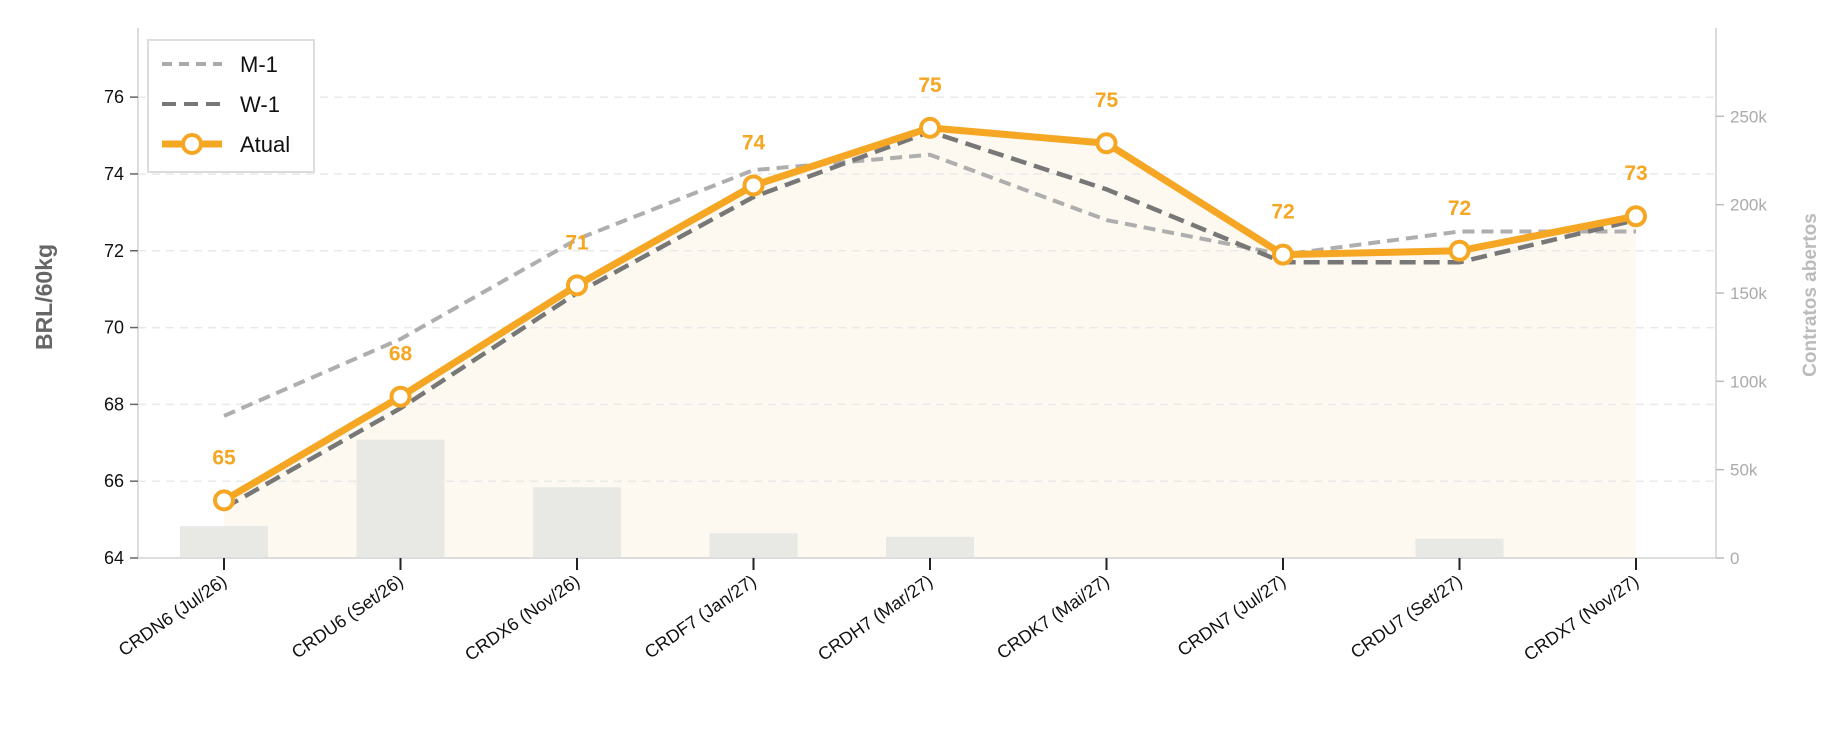 Image resolution: width=1846 pixels, height=734 pixels. What do you see at coordinates (1581, 618) in the screenshot?
I see `x-tick-label: CRDX7 (Nov/27)` at bounding box center [1581, 618].